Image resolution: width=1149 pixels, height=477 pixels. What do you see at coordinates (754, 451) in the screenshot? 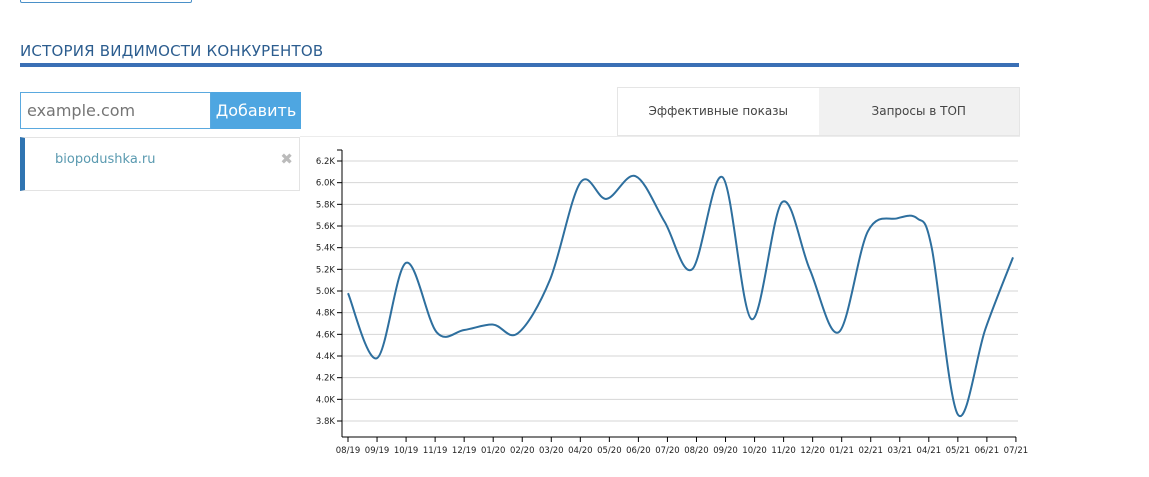
I see `x-tick-label: 10/20` at bounding box center [754, 451].